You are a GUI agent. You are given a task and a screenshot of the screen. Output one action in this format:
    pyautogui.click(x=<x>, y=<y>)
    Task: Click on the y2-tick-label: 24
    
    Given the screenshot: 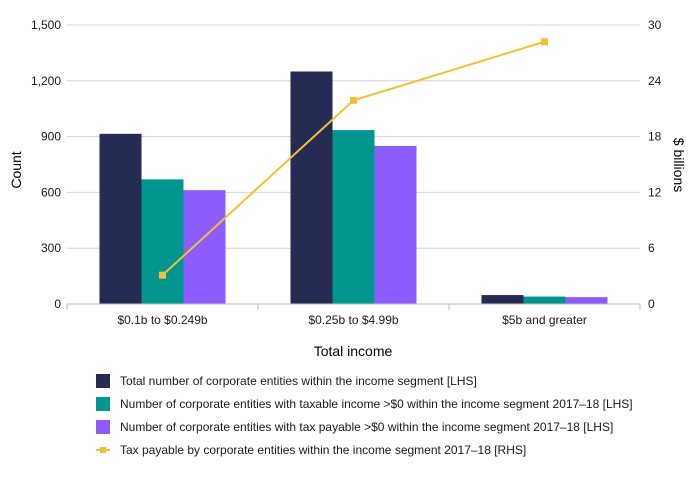 What is the action you would take?
    pyautogui.click(x=655, y=81)
    